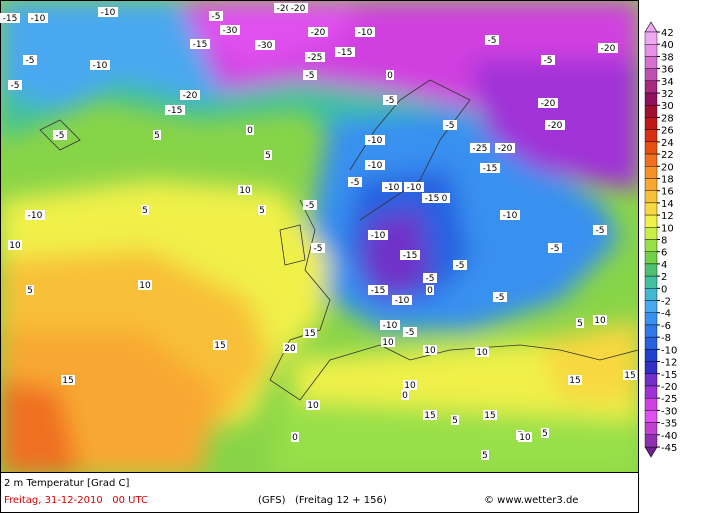 The height and width of the screenshot is (513, 704). Describe the element at coordinates (666, 338) in the screenshot. I see `scale-label: -8` at that location.